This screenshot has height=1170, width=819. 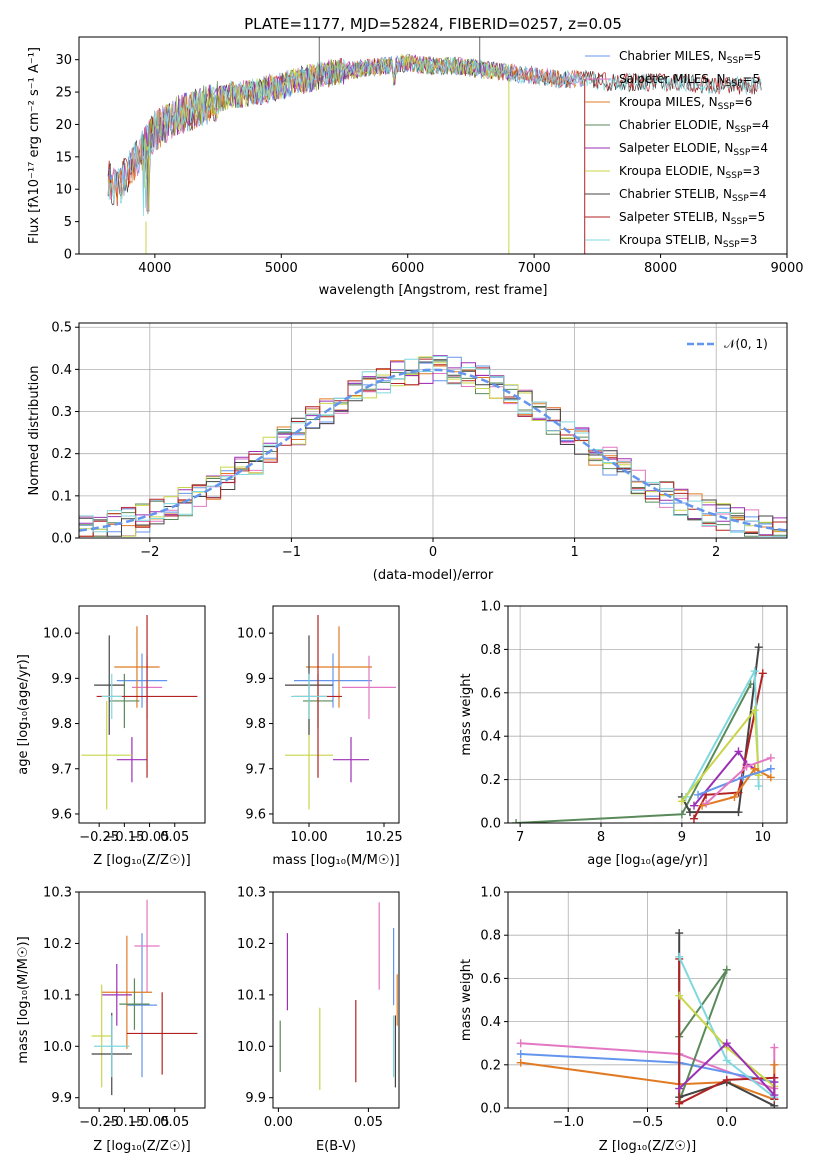 What do you see at coordinates (150, 1122) in the screenshot?
I see `x-tick-label: −0.05` at bounding box center [150, 1122].